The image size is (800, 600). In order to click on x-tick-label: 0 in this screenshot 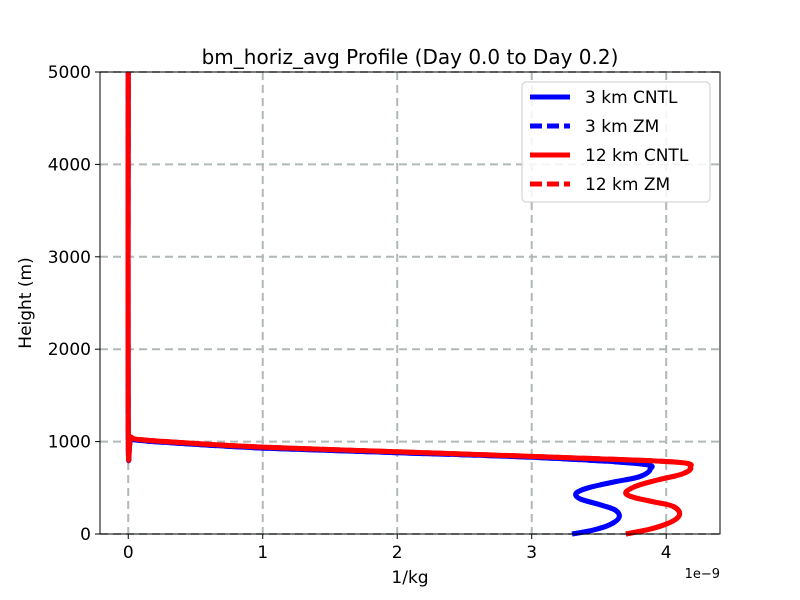, I will do `click(128, 553)`.